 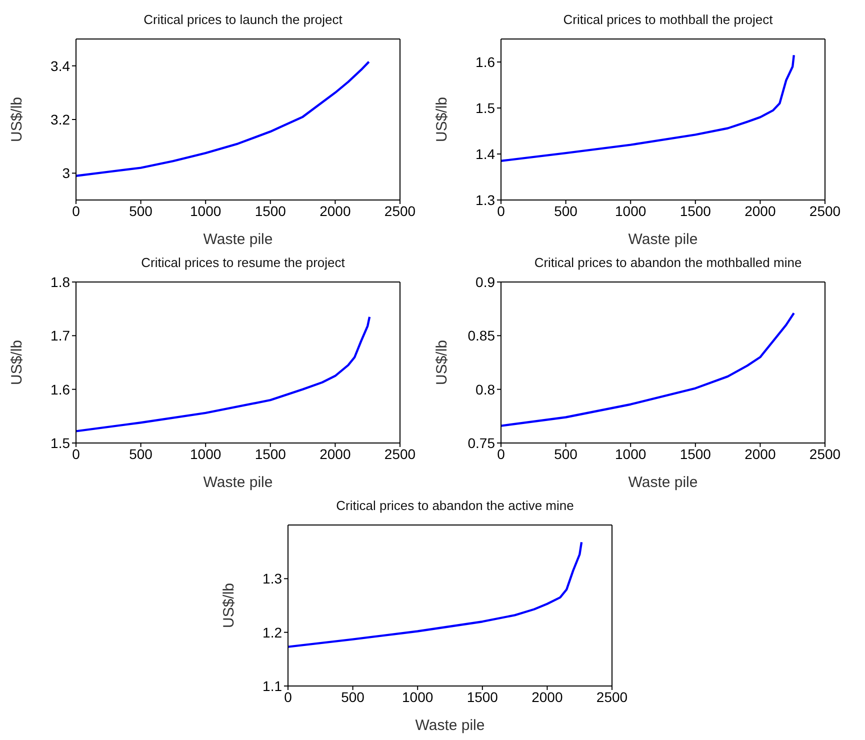 What do you see at coordinates (482, 336) in the screenshot?
I see `y-tick-label: 0.85` at bounding box center [482, 336].